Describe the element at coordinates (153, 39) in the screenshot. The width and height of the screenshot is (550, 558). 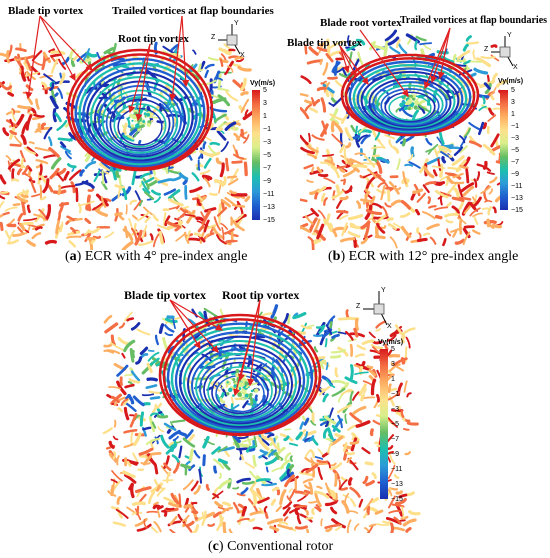
I see `label-root-tip-vortex-a: Root tip vortex` at that location.